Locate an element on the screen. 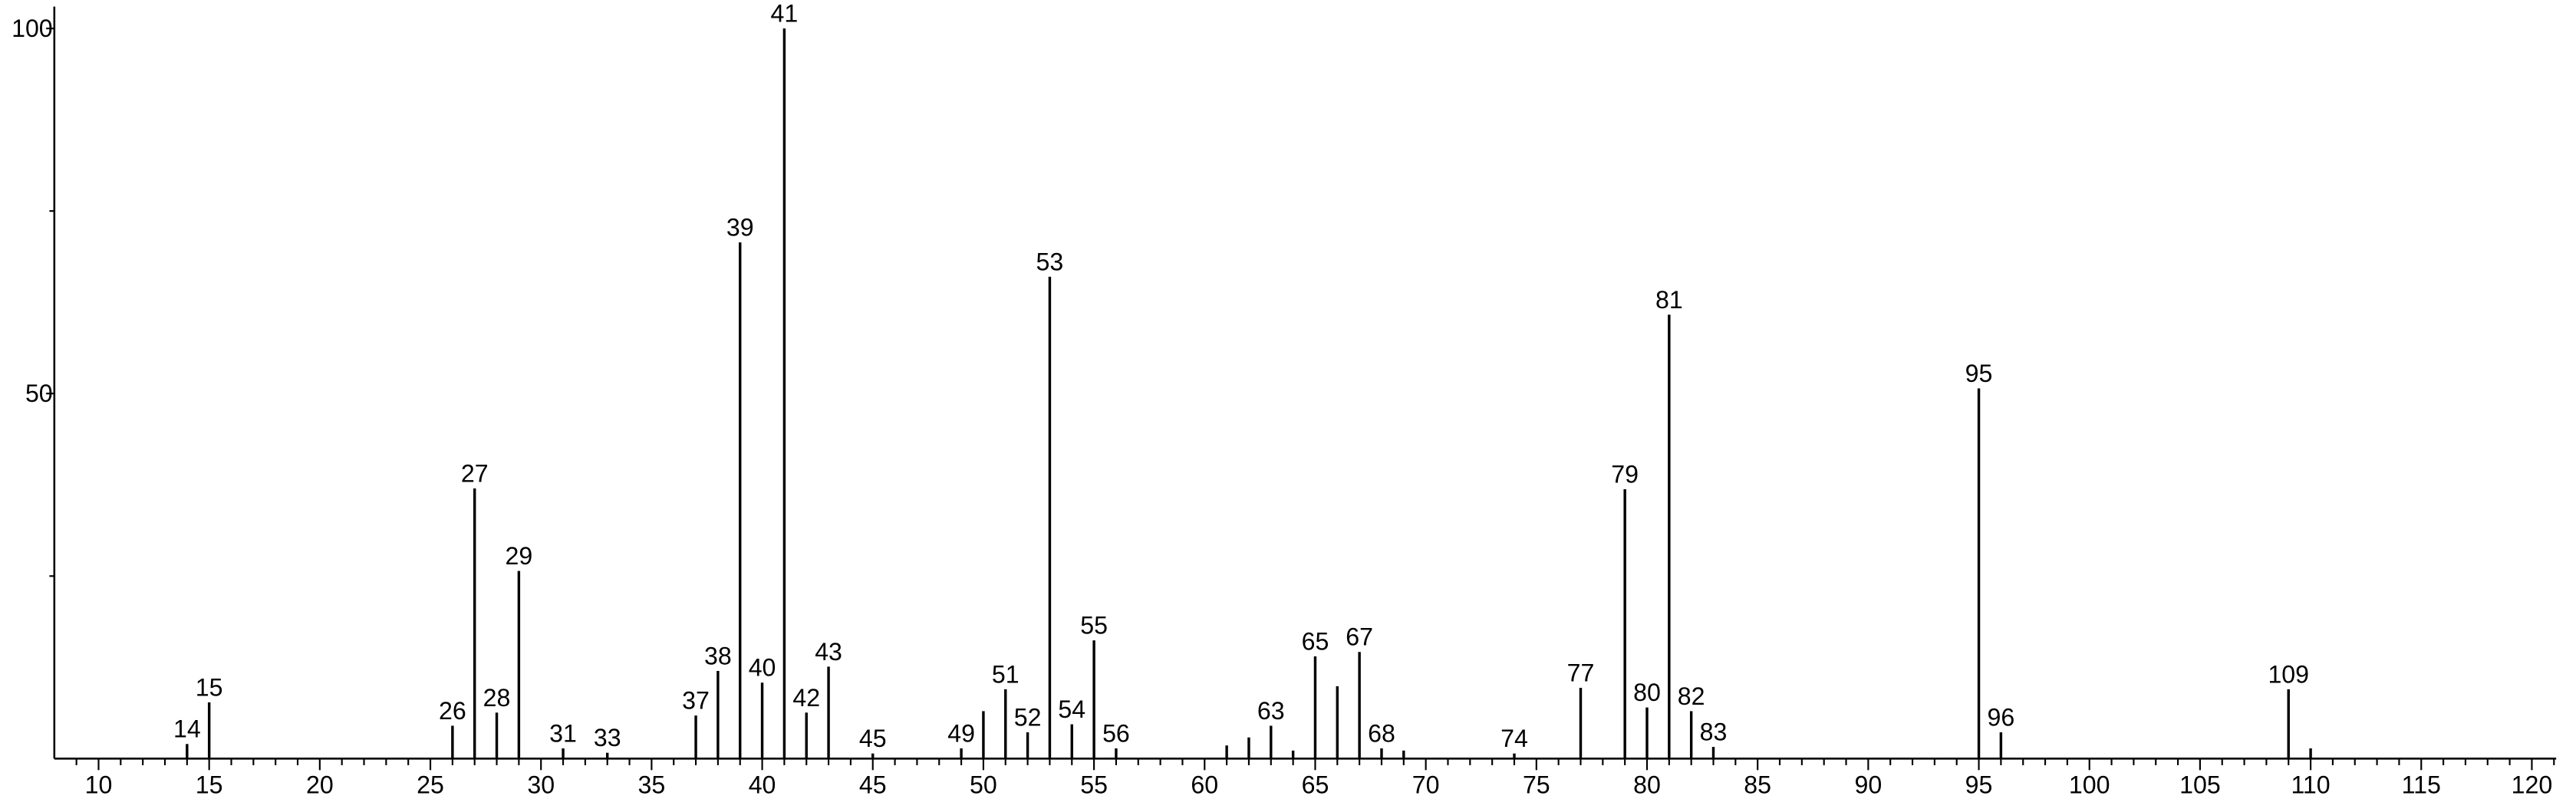  peak-label: 74 is located at coordinates (1514, 738).